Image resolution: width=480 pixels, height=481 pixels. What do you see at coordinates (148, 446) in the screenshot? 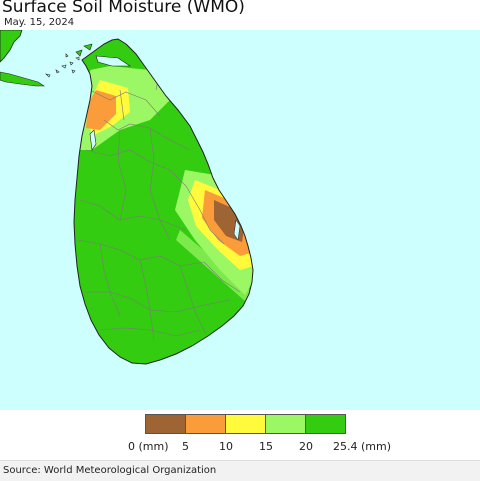
I see `legend-label-0: 0 (mm)` at bounding box center [148, 446].